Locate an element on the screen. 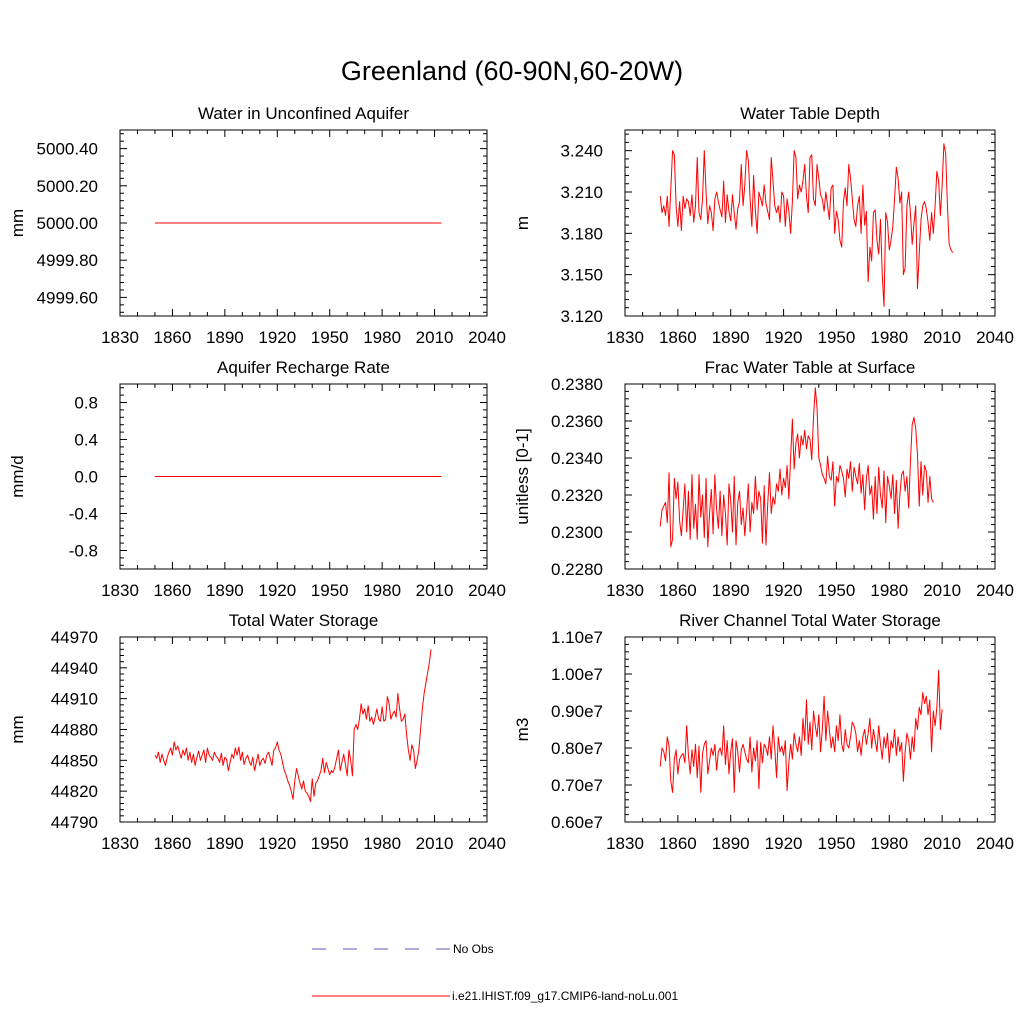 The image size is (1024, 1024). y-tick-label: 44880 is located at coordinates (74, 730).